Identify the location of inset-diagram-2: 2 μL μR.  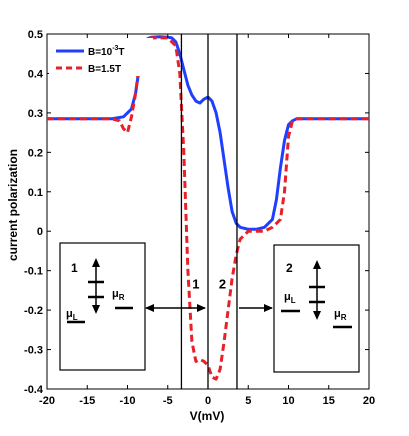
(316, 308).